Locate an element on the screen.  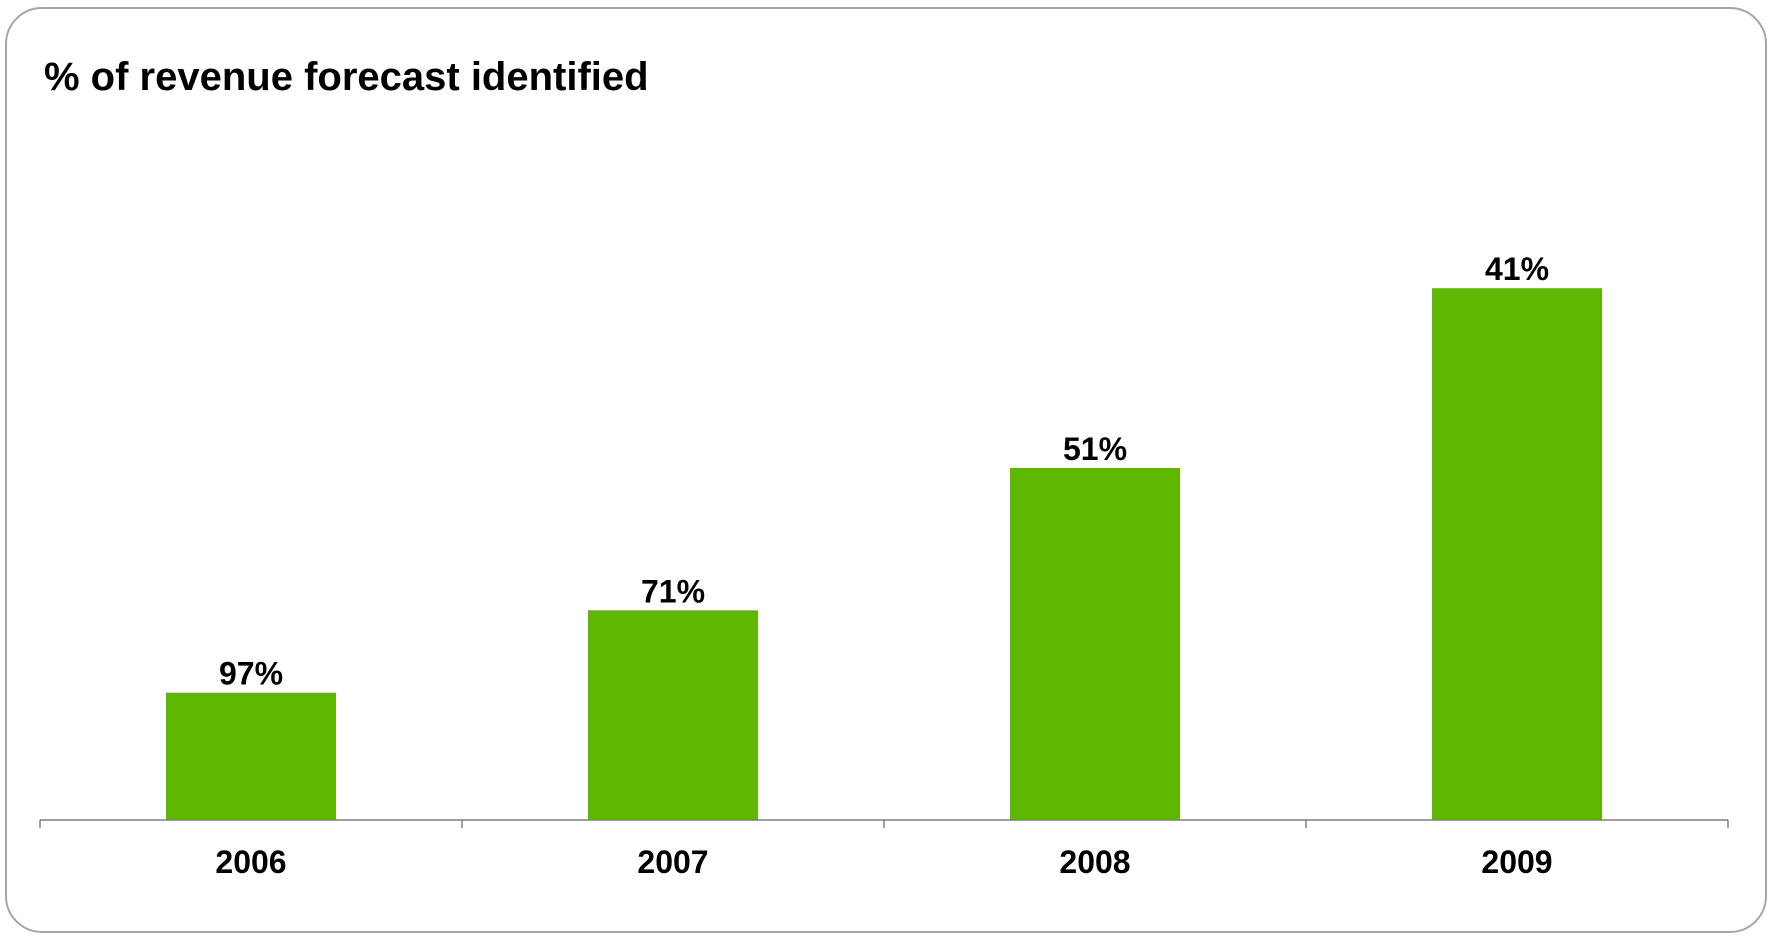
x-tick-label-2007: 2007 is located at coordinates (672, 862).